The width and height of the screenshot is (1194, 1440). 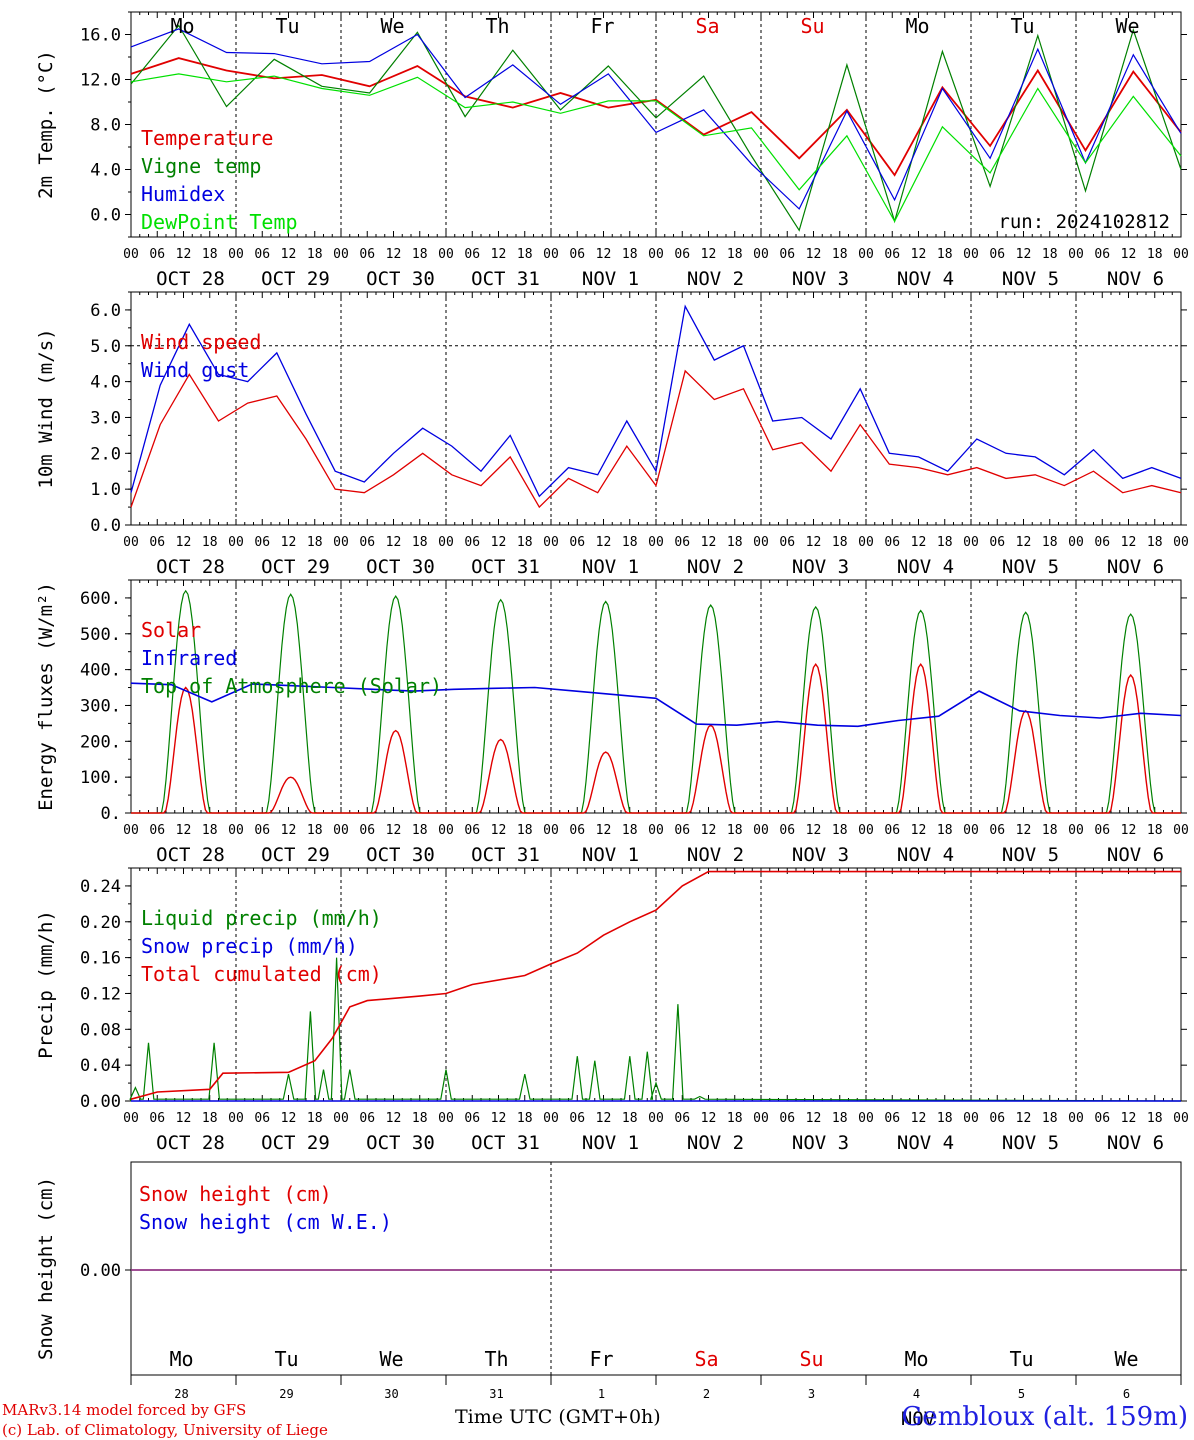 What do you see at coordinates (505, 1143) in the screenshot?
I see `panel-4-date-label: OCT 31` at bounding box center [505, 1143].